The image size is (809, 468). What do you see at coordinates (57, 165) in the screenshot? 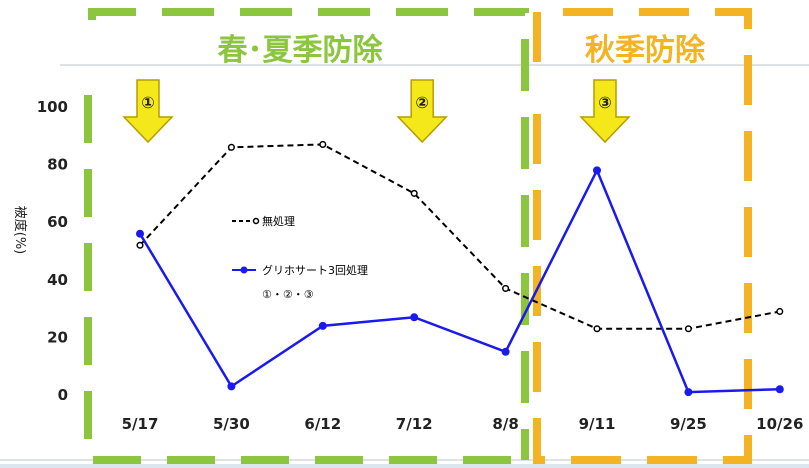
I see `y-tick-label: 80` at bounding box center [57, 165].